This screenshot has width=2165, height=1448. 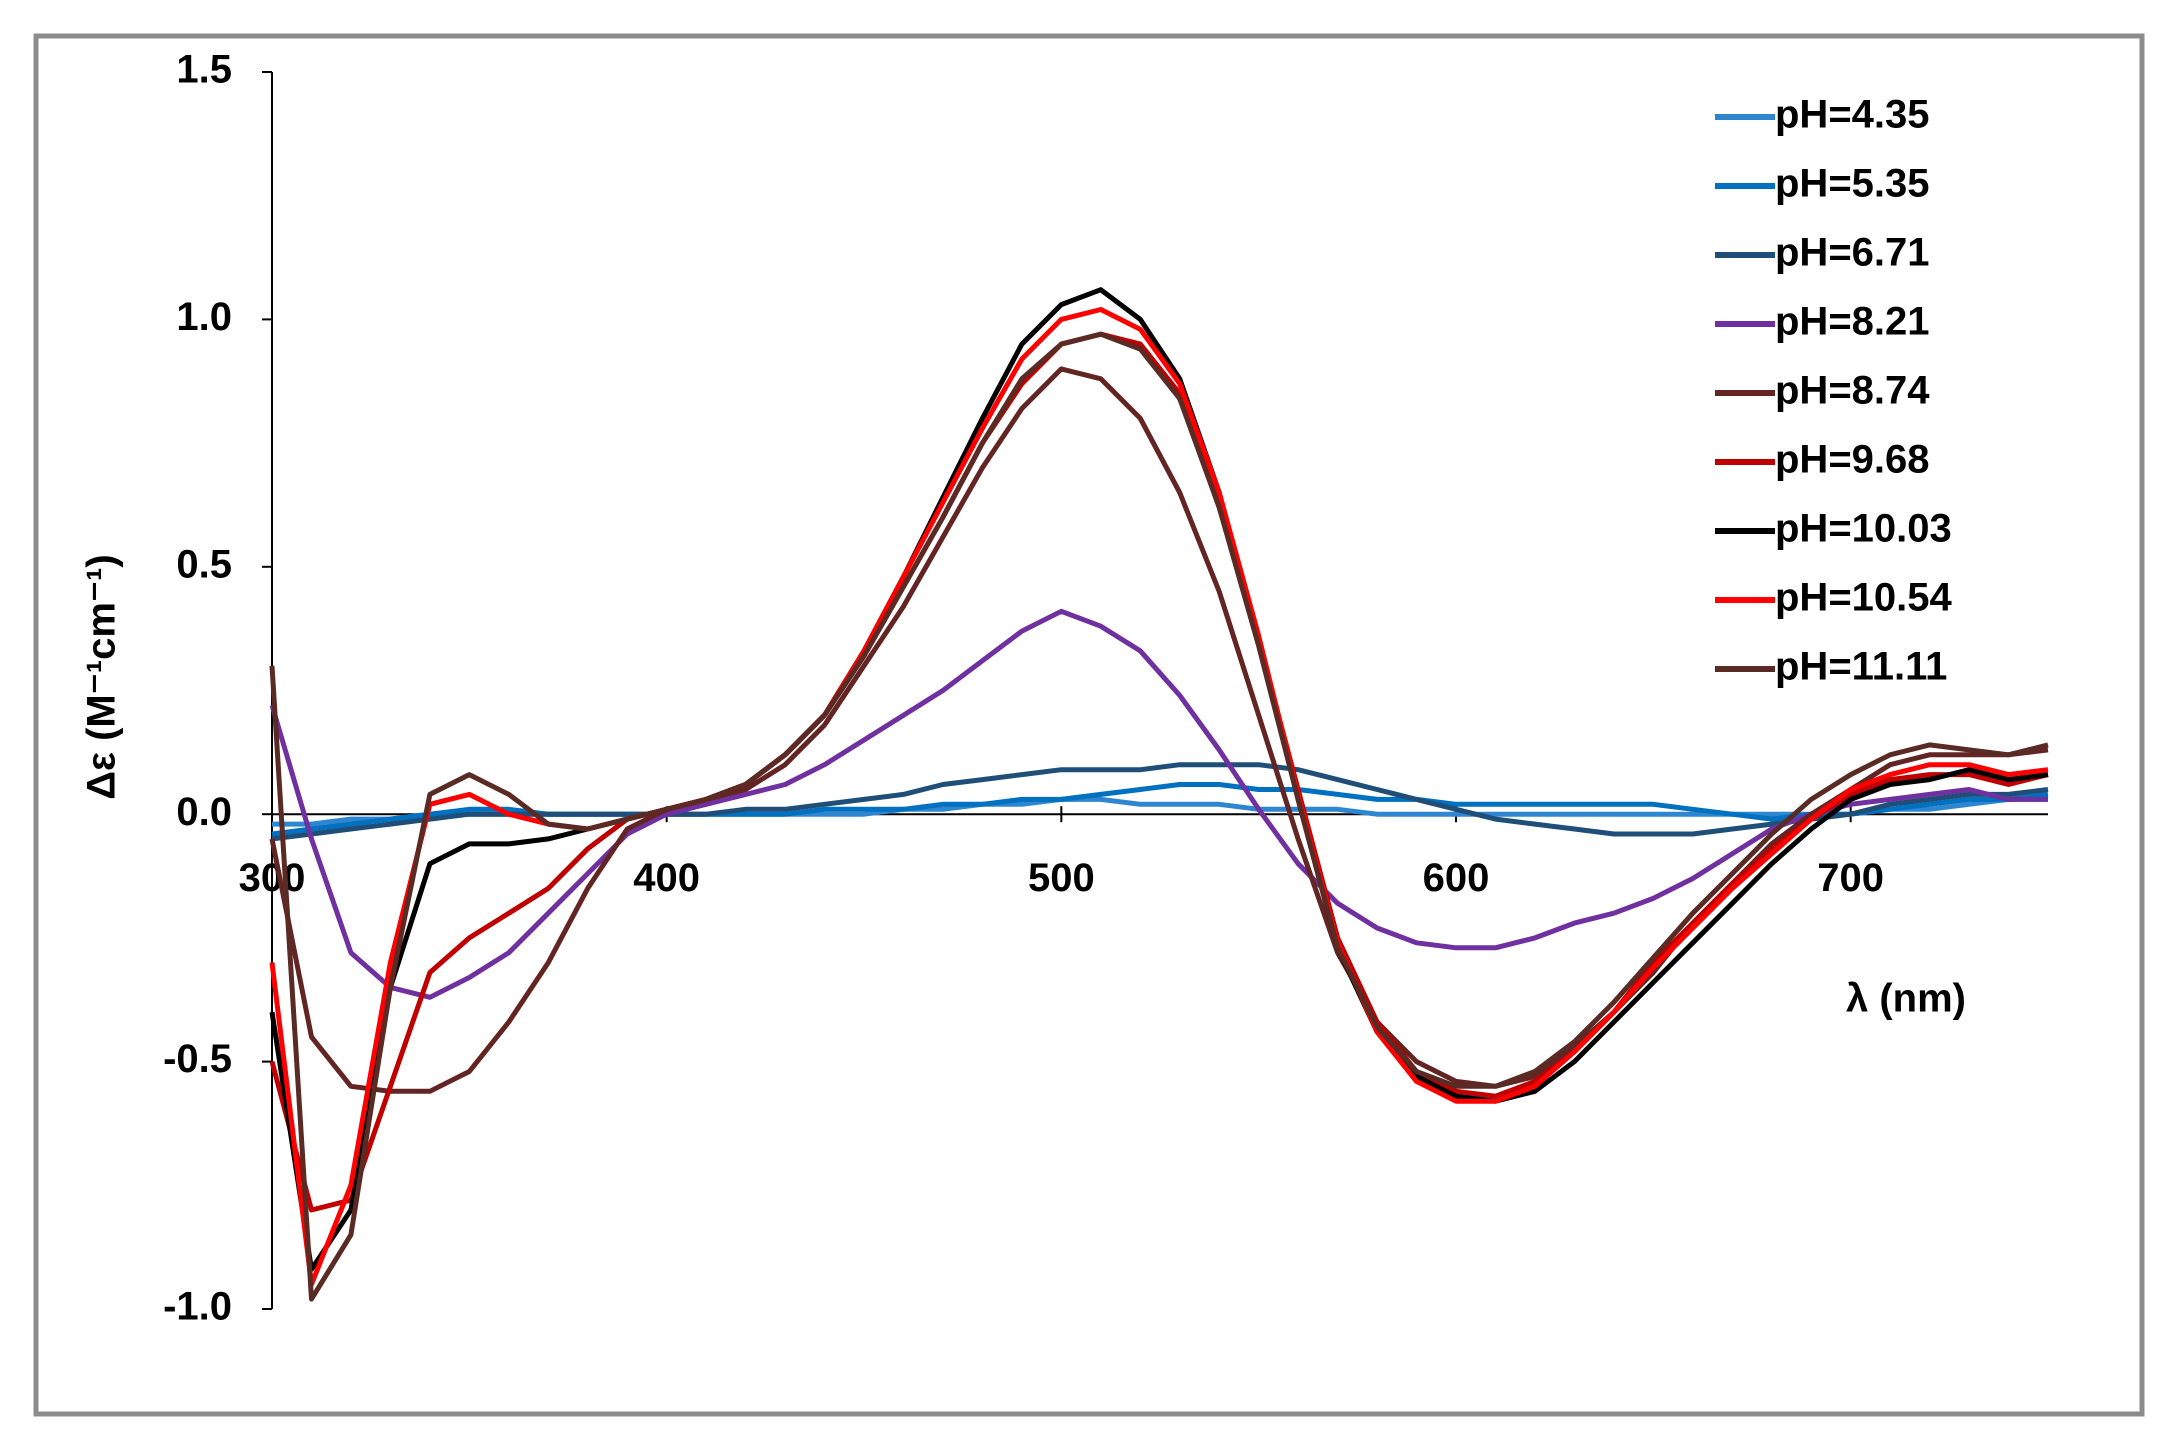 I want to click on legend-label: pH=9.68, so click(x=1852, y=460).